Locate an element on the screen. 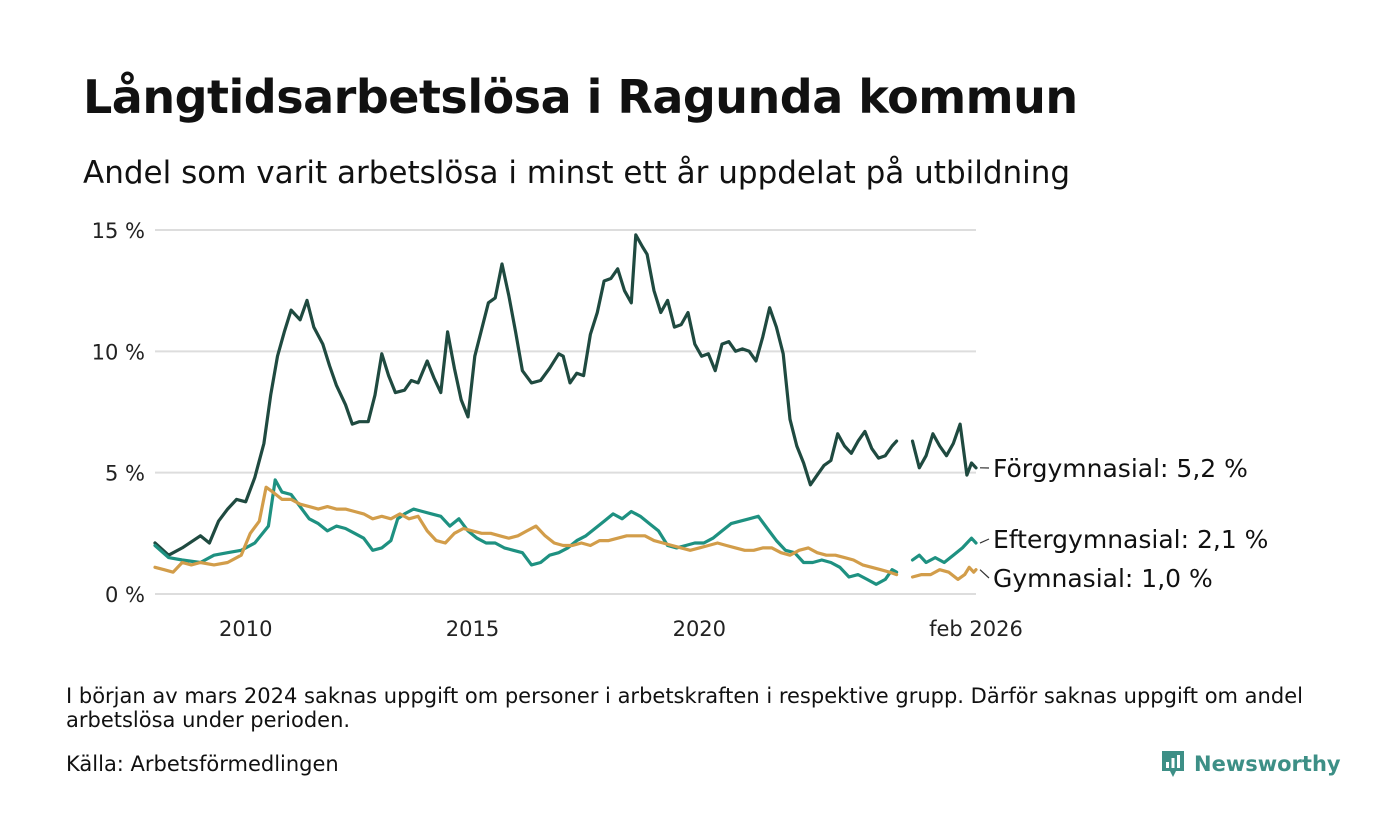 Image resolution: width=1400 pixels, height=840 pixels. series-end-label: Eftergymnasial: 2,1 % is located at coordinates (1130, 539).